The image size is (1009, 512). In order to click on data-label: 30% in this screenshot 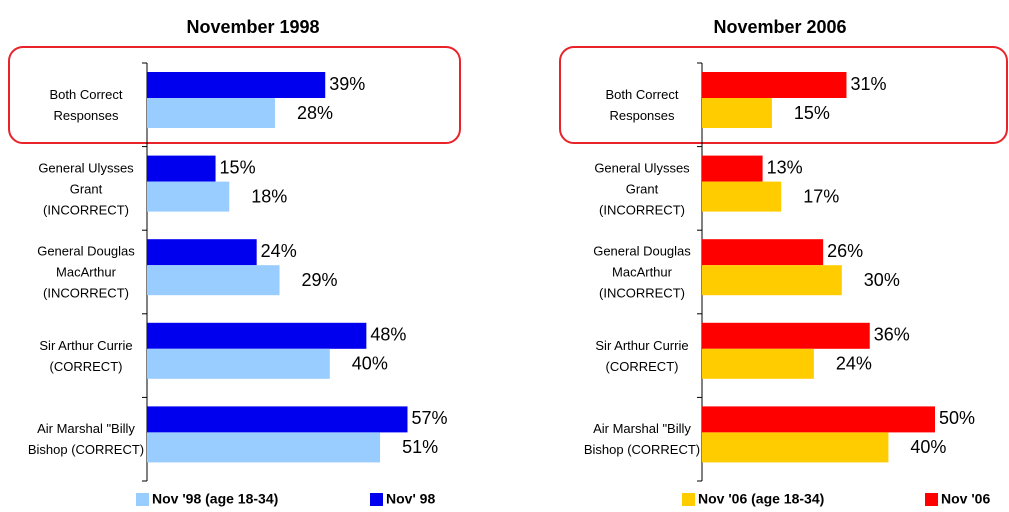, I will do `click(882, 280)`.